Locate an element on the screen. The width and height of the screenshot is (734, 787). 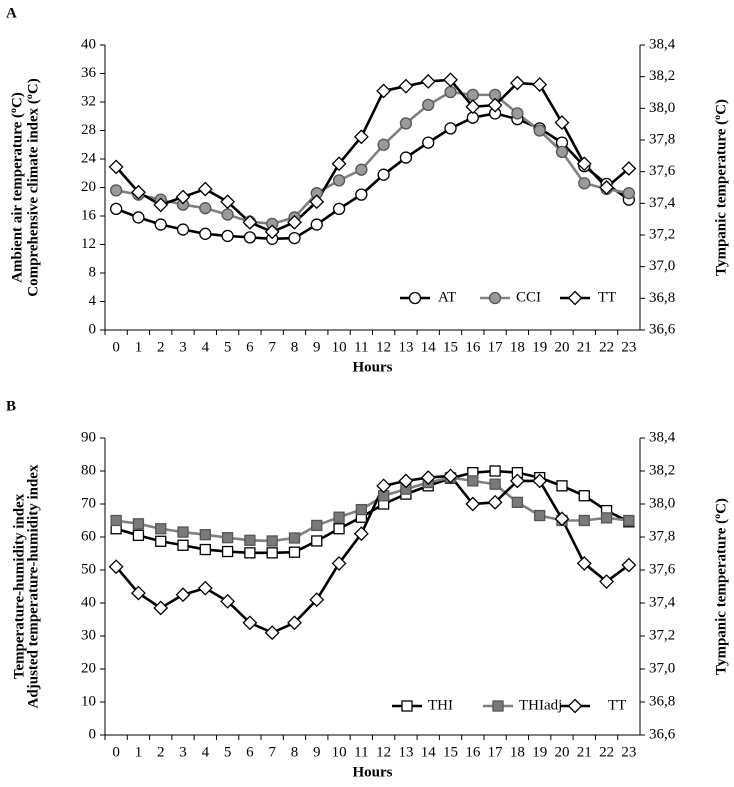
y-tick-label: 20 is located at coordinates (88, 668).